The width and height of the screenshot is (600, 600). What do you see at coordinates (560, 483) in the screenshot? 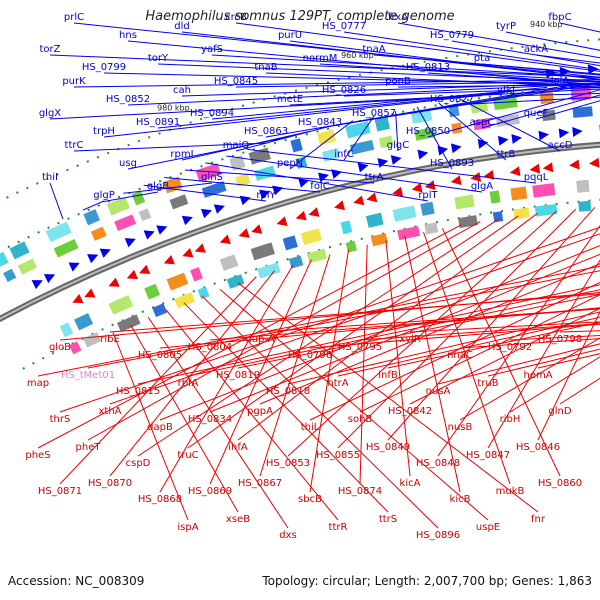
I see `gene-label-hs-0860: HS_0860` at bounding box center [560, 483].